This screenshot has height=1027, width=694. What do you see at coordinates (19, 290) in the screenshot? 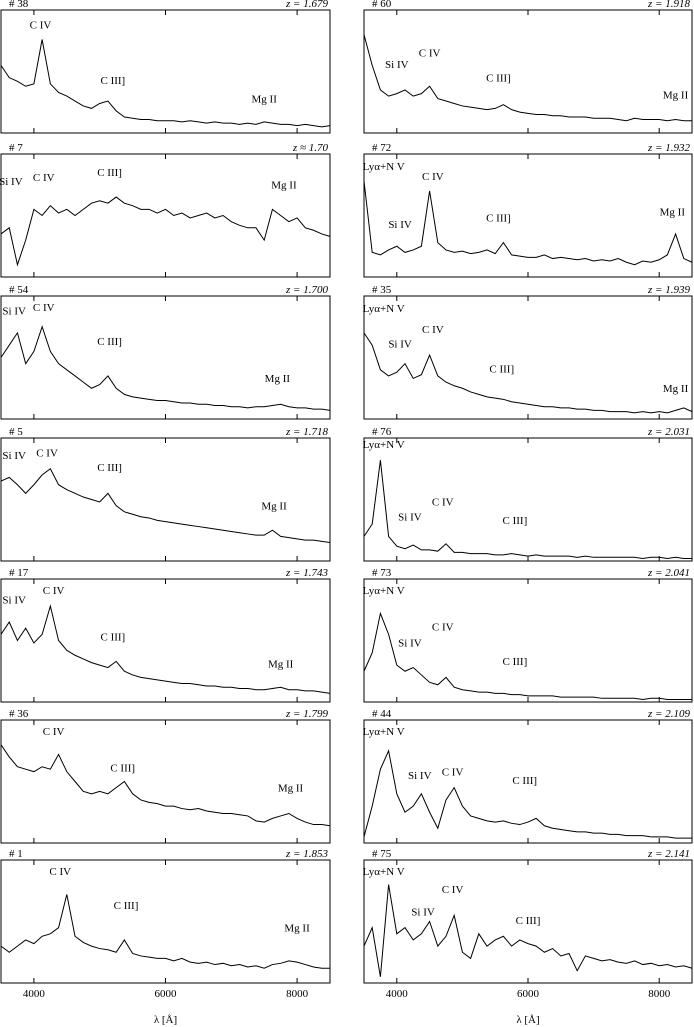
I see `panel-title: # 54` at bounding box center [19, 290].